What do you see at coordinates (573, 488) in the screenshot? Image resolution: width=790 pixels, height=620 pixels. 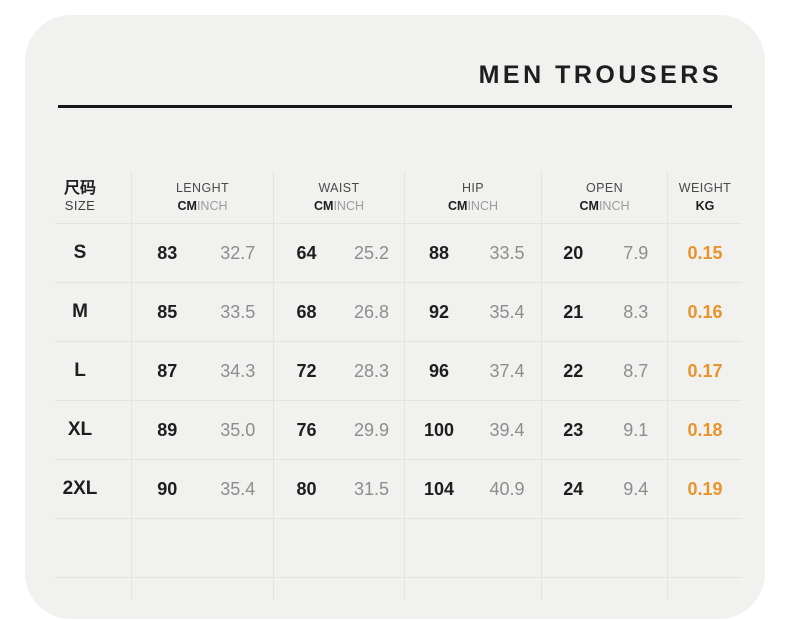 I see `open-cm-value: 24` at bounding box center [573, 488].